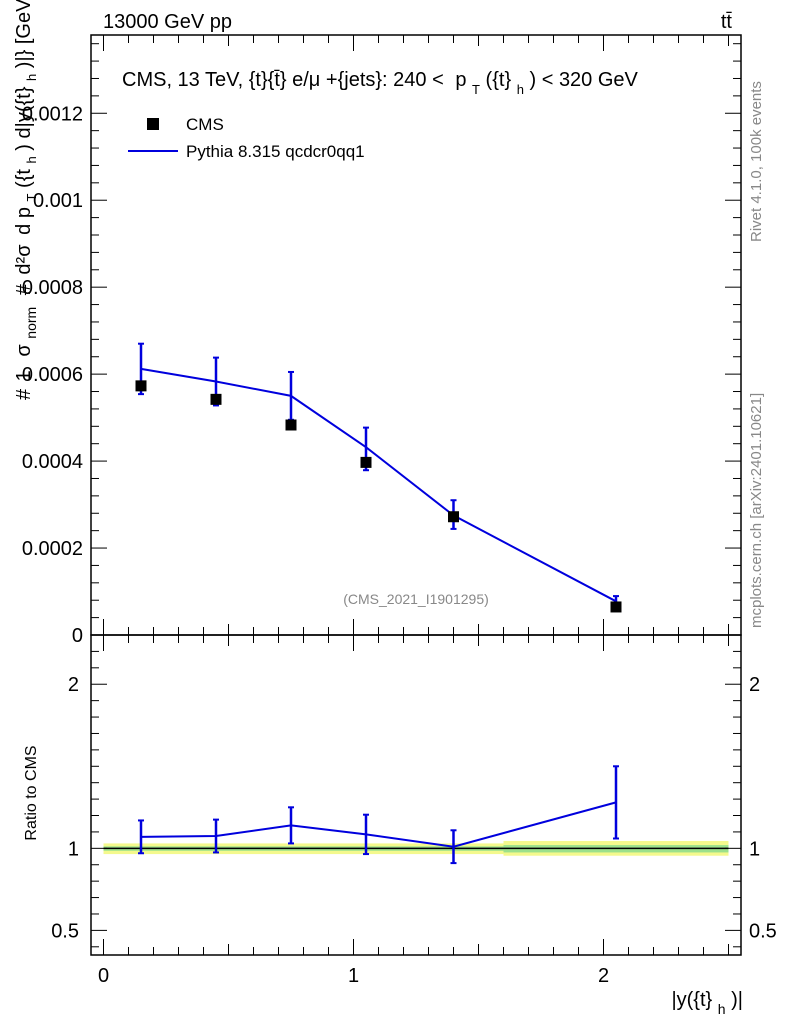  I want to click on y-tick-label: 0.0012, so click(52, 114).